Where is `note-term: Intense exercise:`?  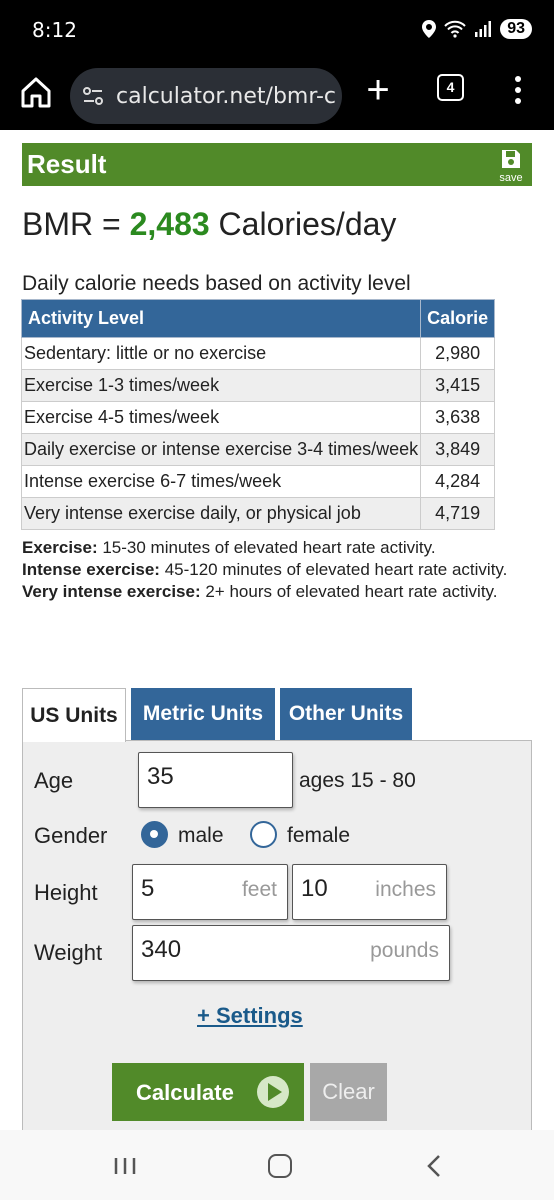 note-term: Intense exercise: is located at coordinates (91, 569).